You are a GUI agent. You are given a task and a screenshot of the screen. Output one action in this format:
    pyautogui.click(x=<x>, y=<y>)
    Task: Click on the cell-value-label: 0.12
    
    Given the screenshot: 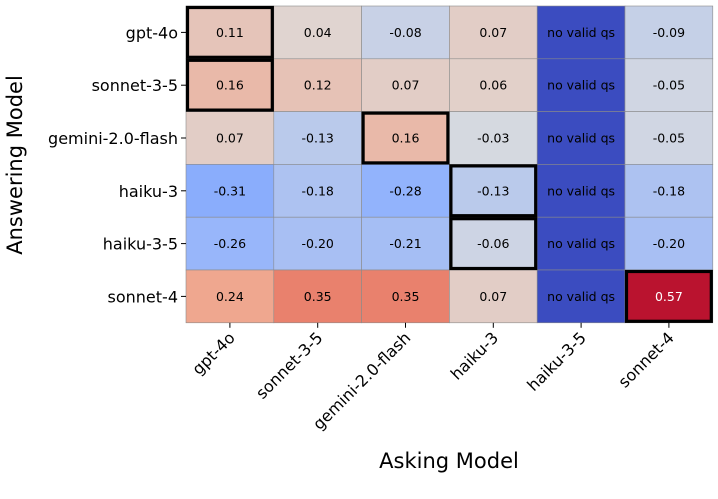 What is the action you would take?
    pyautogui.click(x=318, y=85)
    